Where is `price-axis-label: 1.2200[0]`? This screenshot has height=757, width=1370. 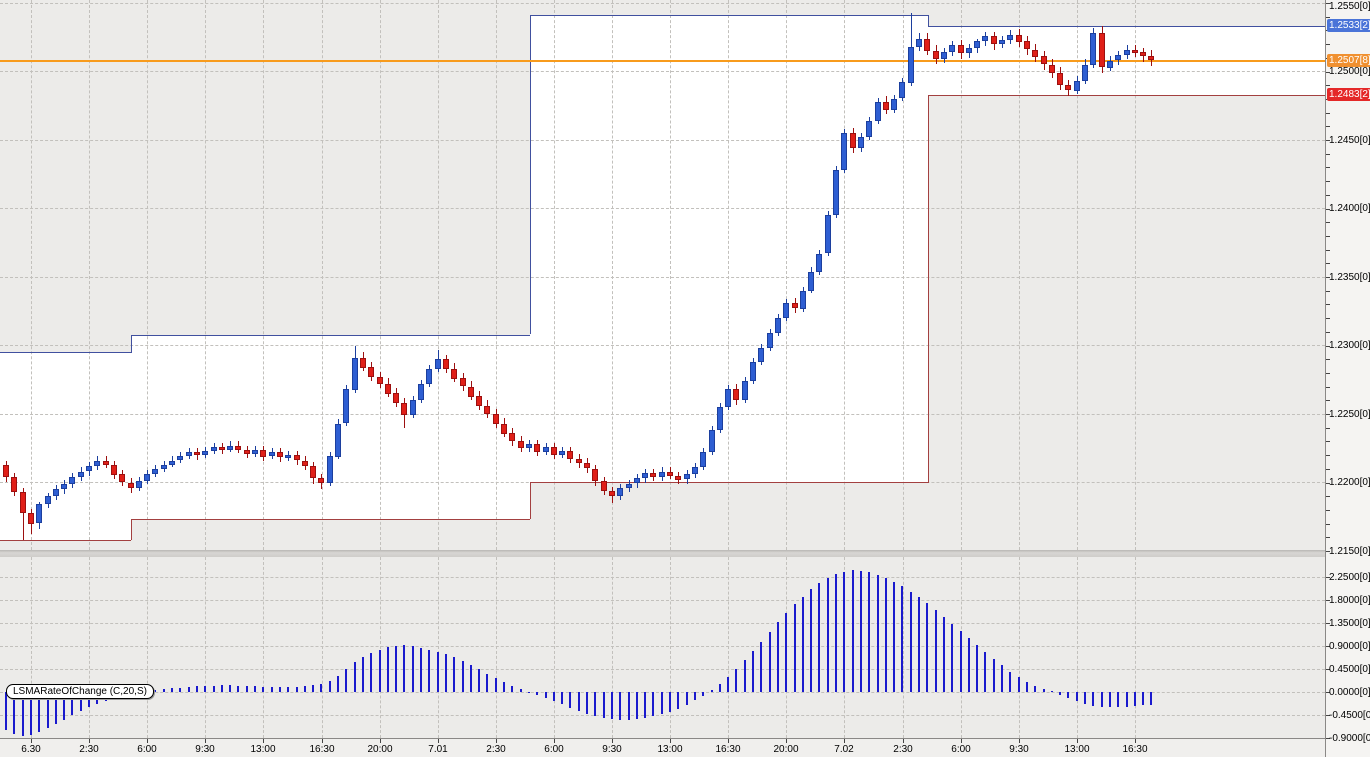
price-axis-label: 1.2200[0] is located at coordinates (1349, 482).